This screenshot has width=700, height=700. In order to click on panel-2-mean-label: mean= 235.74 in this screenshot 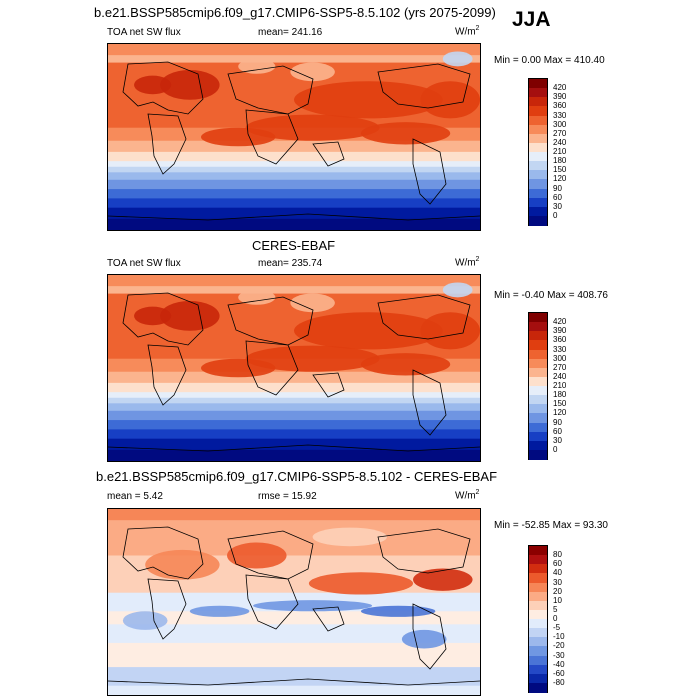, I will do `click(290, 263)`.